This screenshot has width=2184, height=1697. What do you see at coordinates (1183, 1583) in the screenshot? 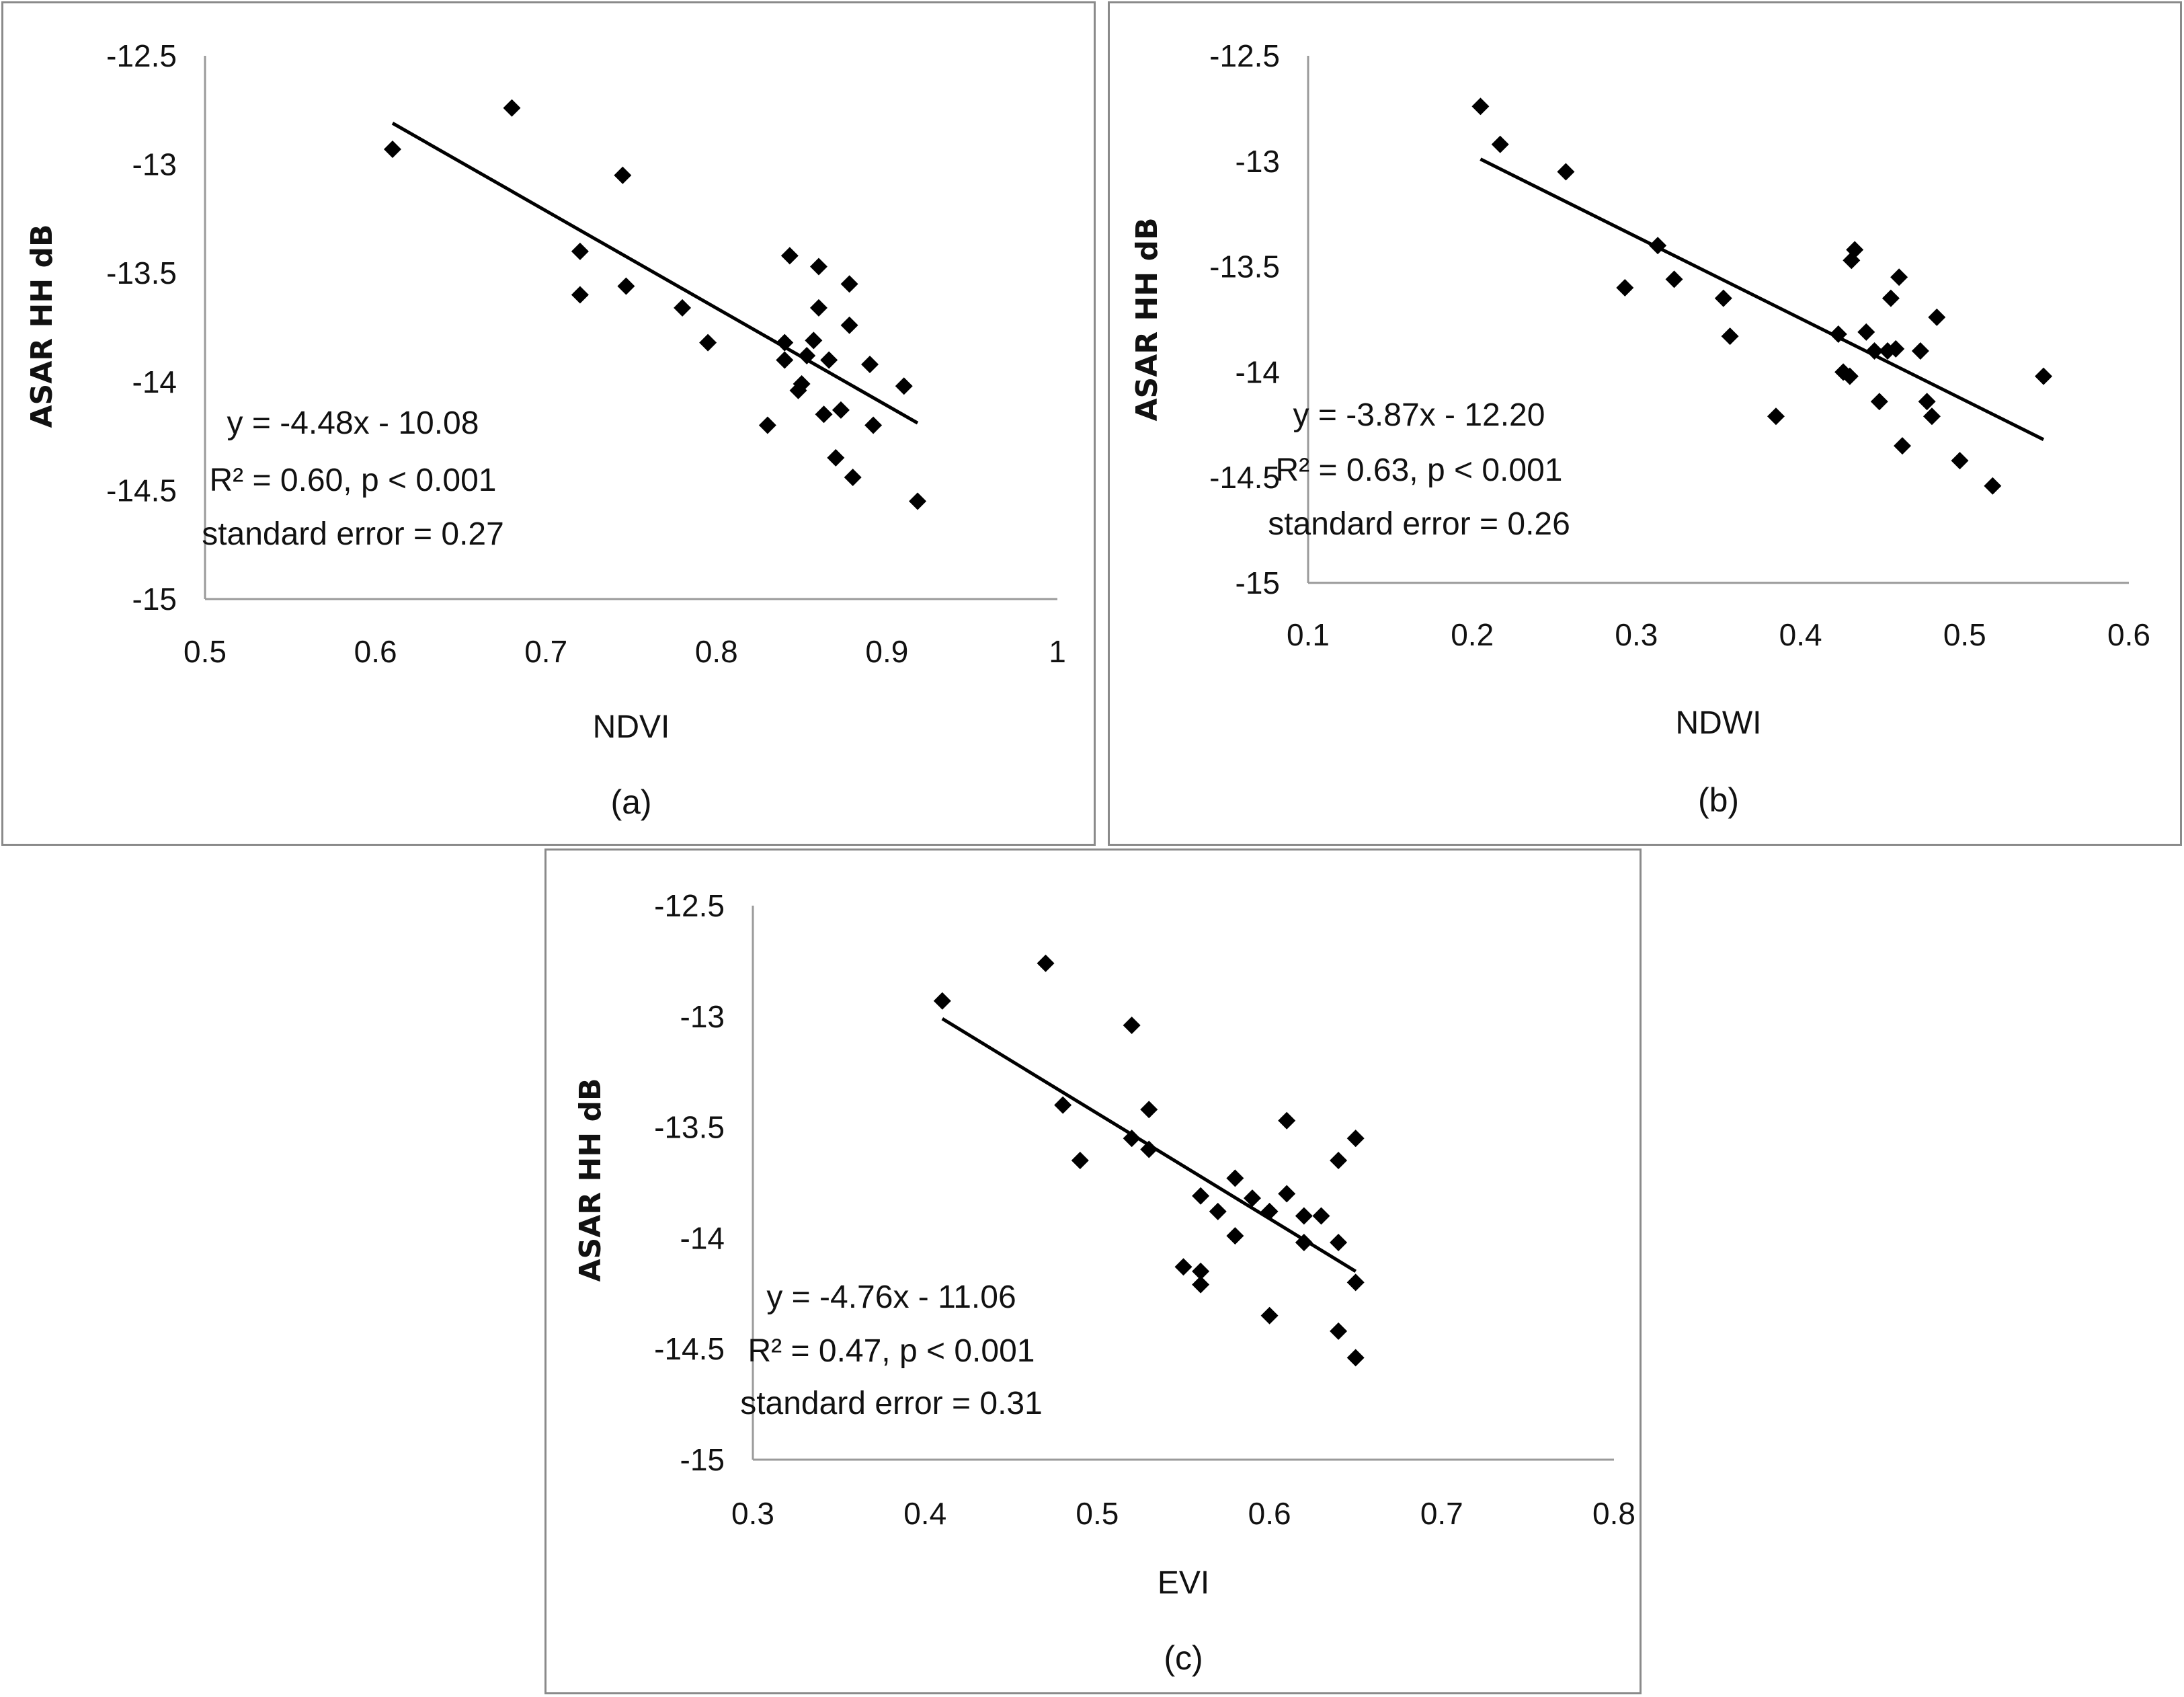
I see `x-axis-label: EVI` at bounding box center [1183, 1583].